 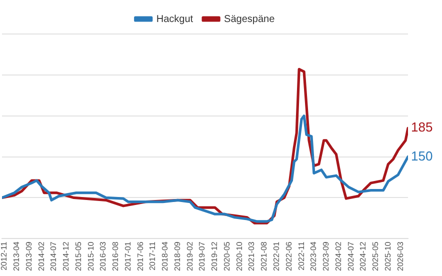 I want to click on x-tick-label: 2023-09, so click(x=326, y=256).